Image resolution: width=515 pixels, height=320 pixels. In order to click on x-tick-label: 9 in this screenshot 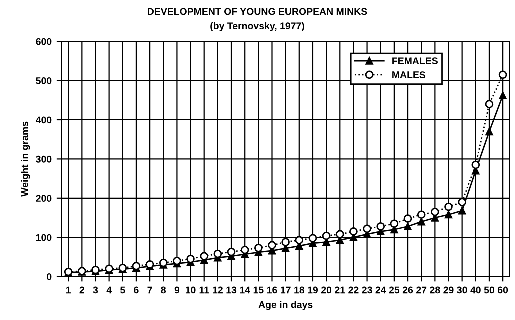, I will do `click(177, 290)`.